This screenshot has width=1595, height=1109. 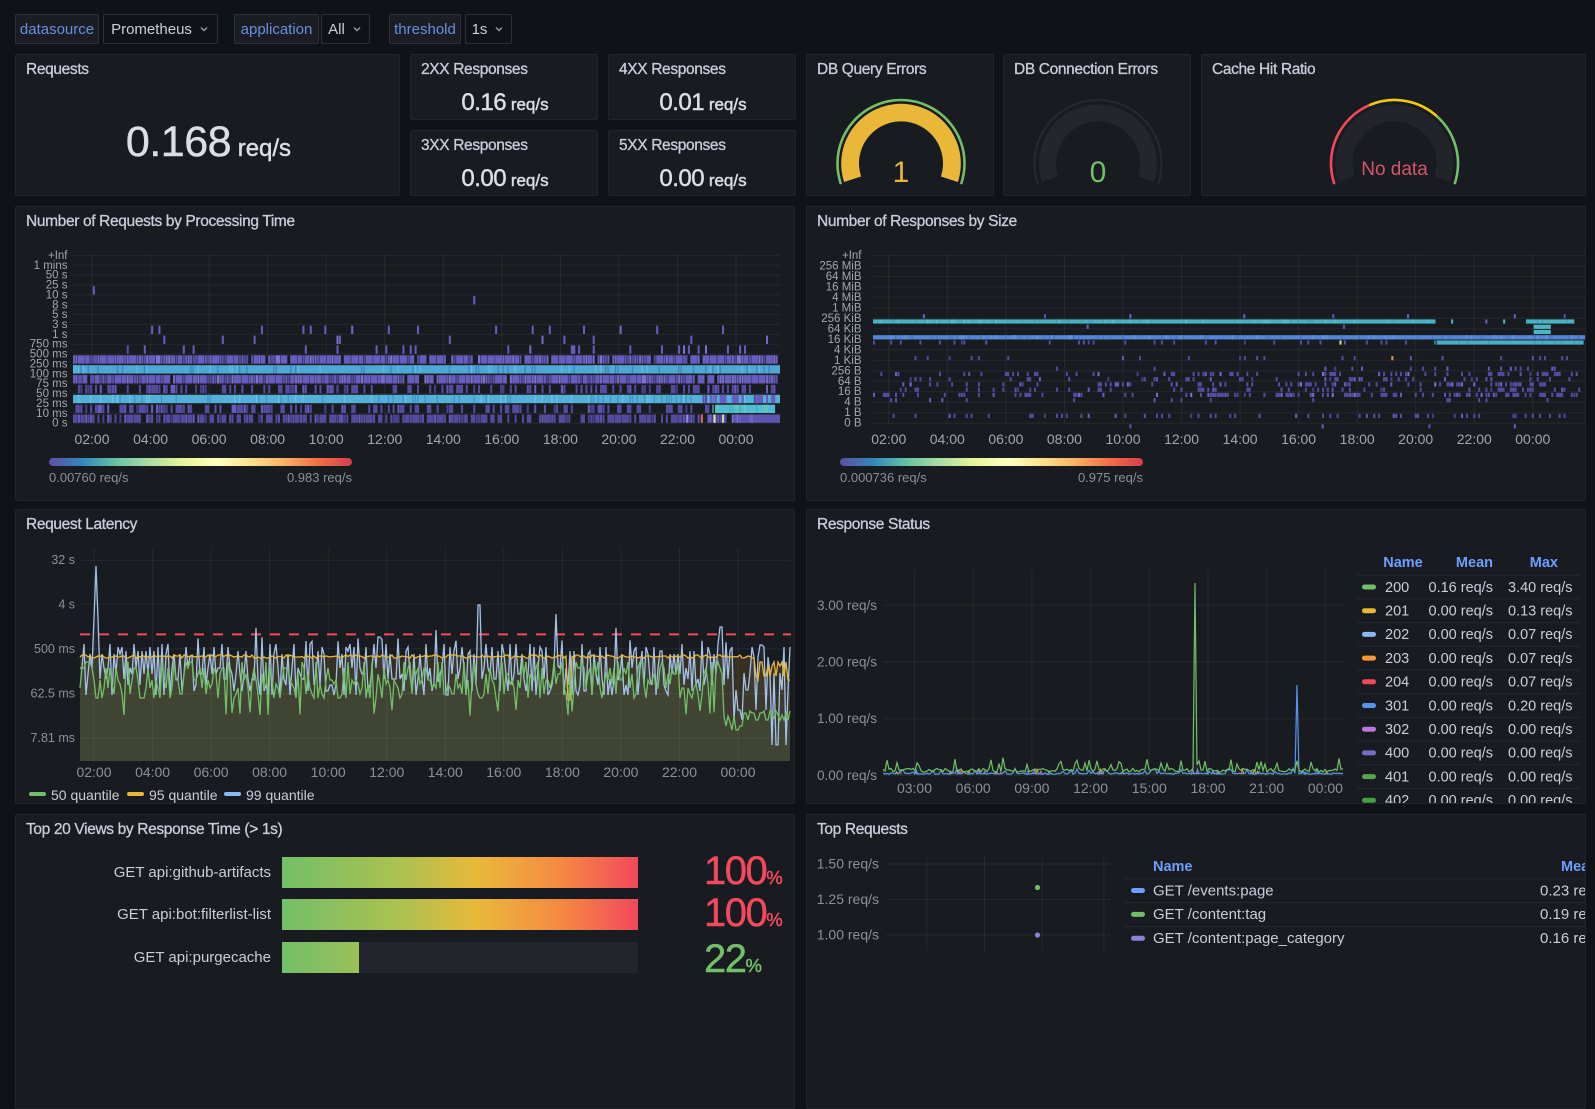 What do you see at coordinates (52, 404) in the screenshot?
I see `svg-text: 25 ms` at bounding box center [52, 404].